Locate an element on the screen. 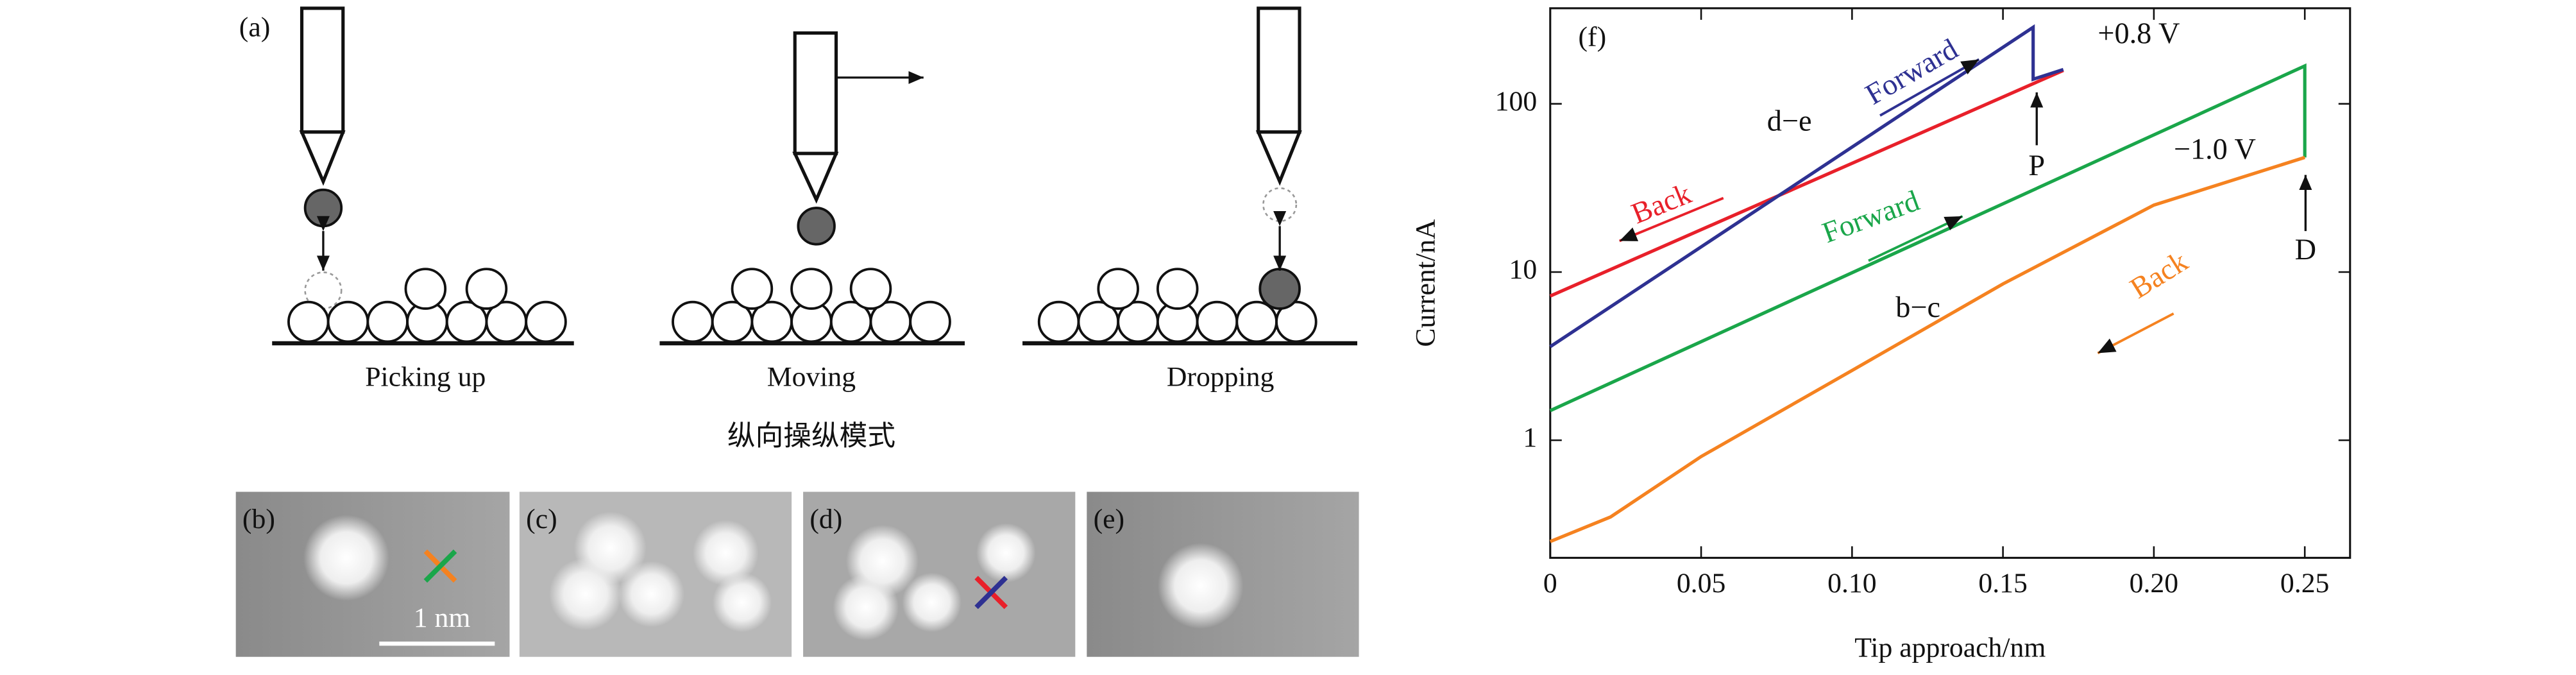  x-tick-label: 0.10 is located at coordinates (1851, 583).